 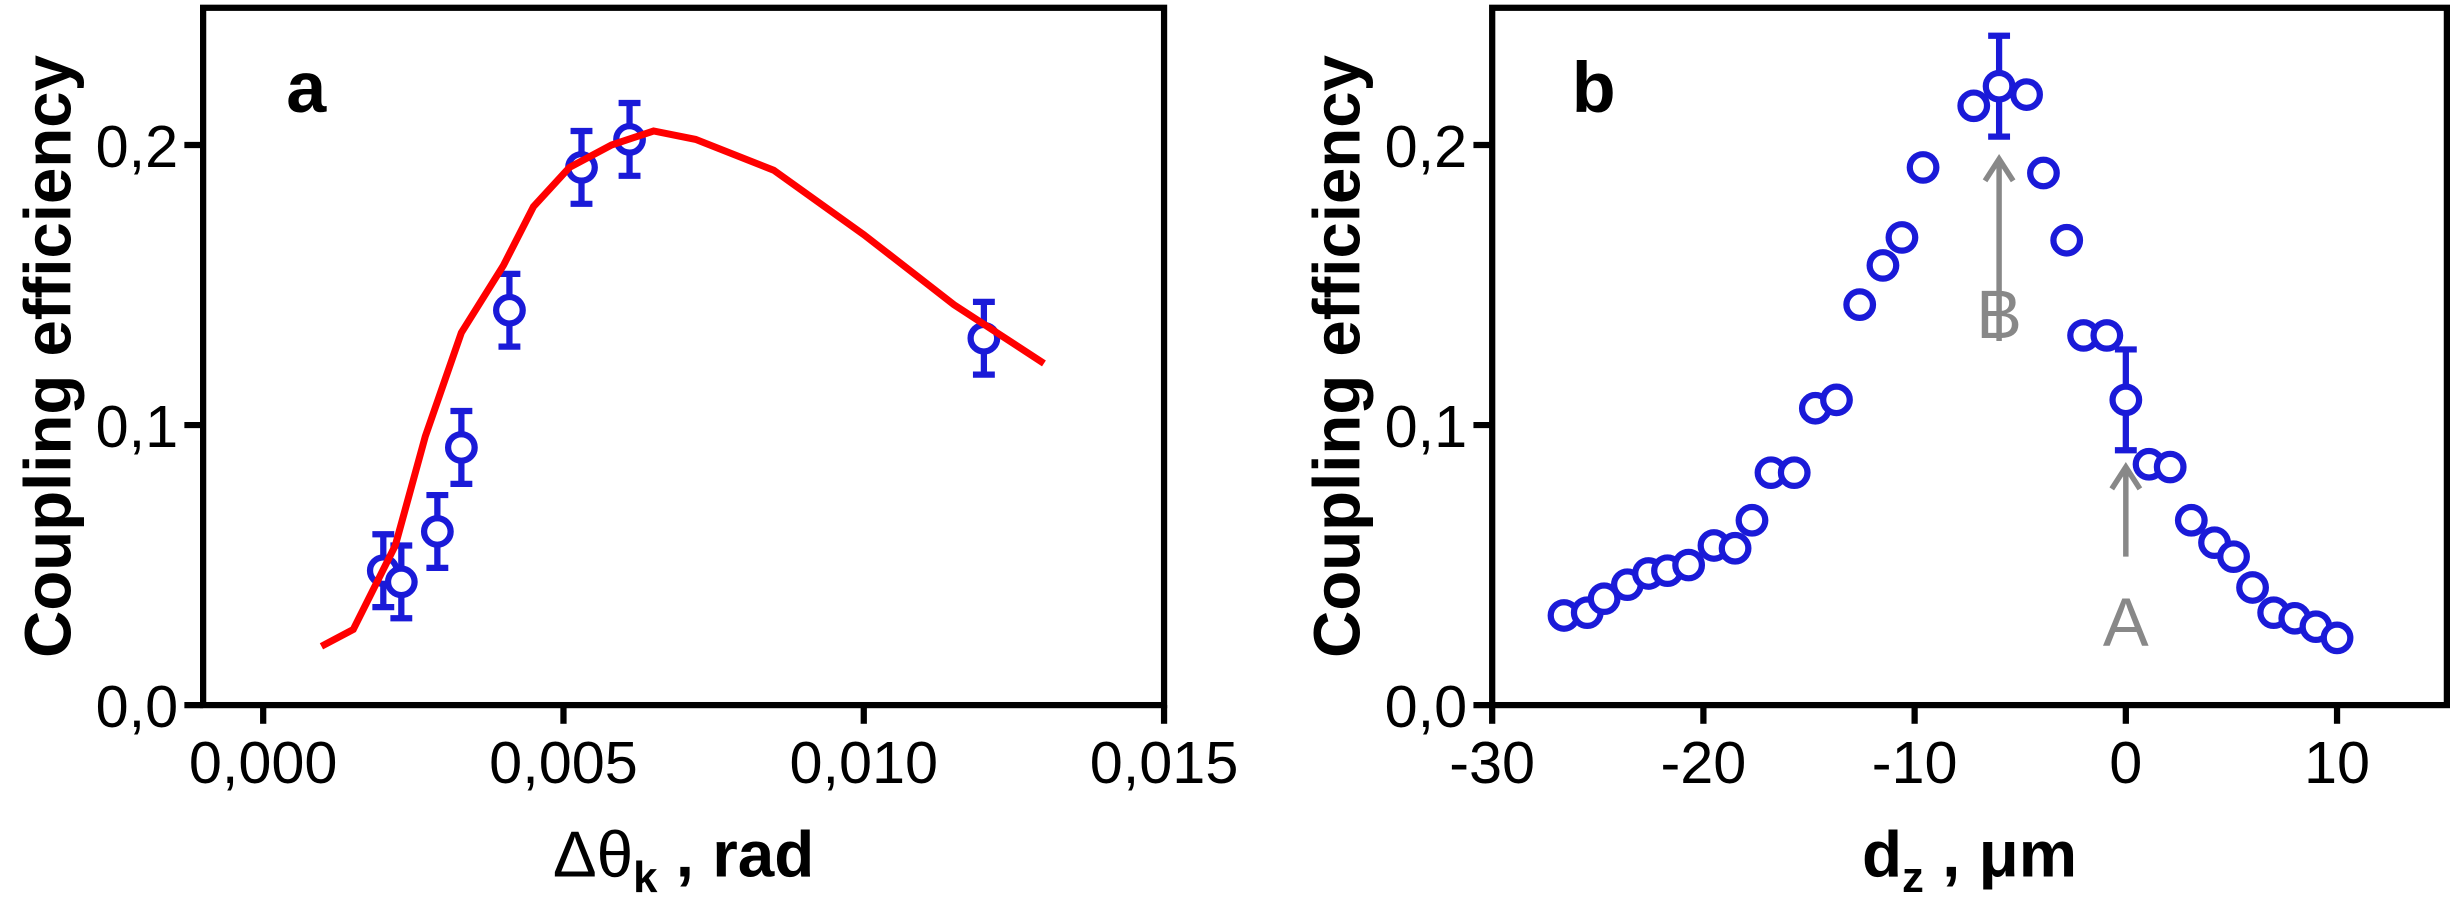 What do you see at coordinates (563, 762) in the screenshot?
I see `x-tick-label: 0,005` at bounding box center [563, 762].